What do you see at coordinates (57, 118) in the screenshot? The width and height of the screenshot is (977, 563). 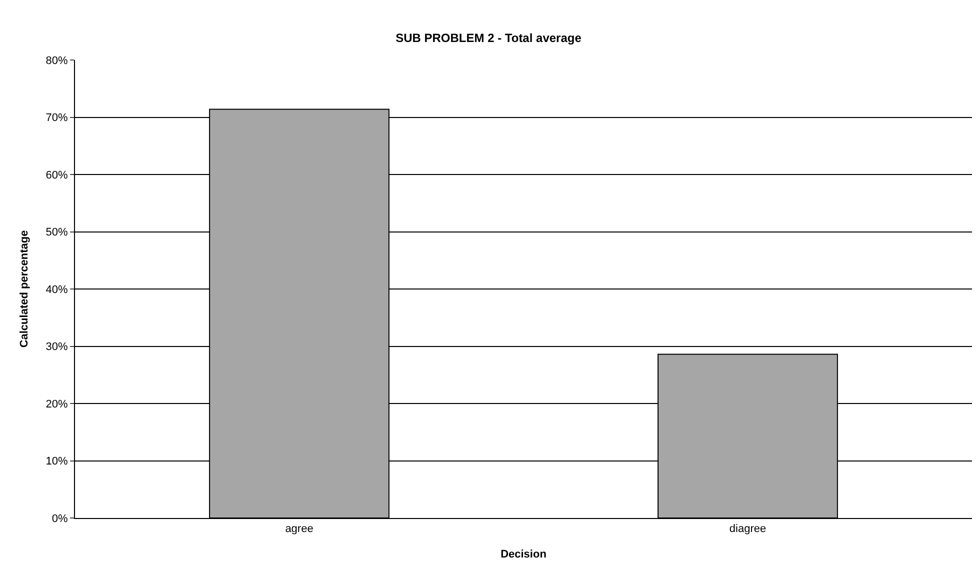 I see `y-tick-label: 70%` at bounding box center [57, 118].